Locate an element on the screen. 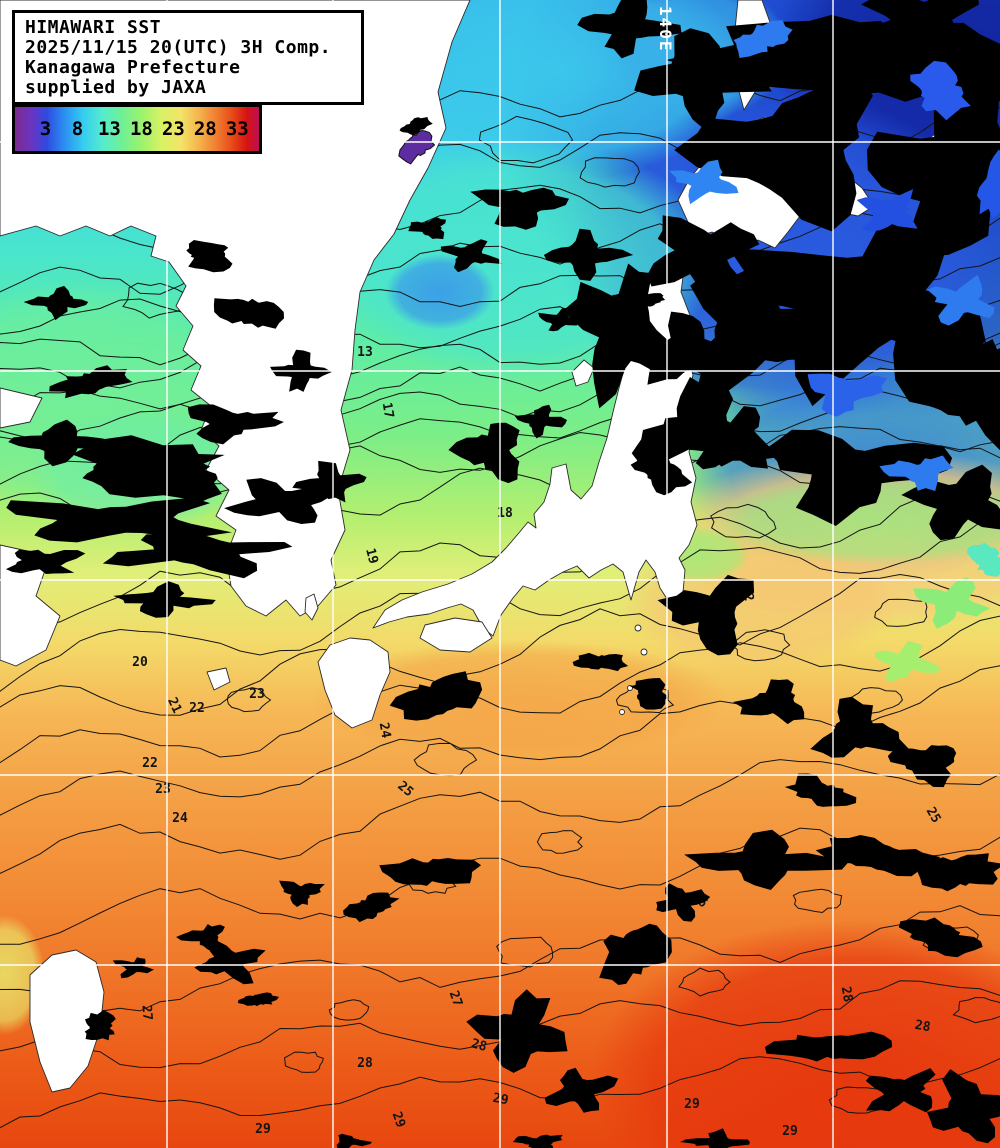  colorbar-gradient is located at coordinates (137, 129).